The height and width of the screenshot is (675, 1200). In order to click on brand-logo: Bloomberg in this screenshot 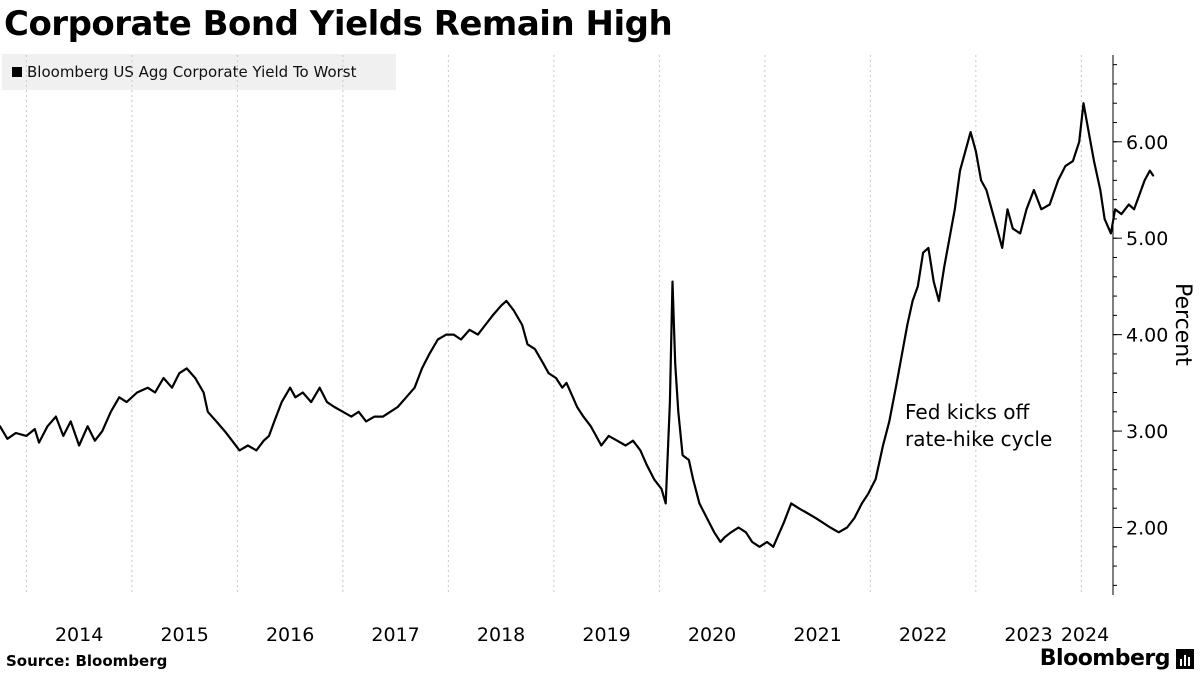, I will do `click(1105, 658)`.